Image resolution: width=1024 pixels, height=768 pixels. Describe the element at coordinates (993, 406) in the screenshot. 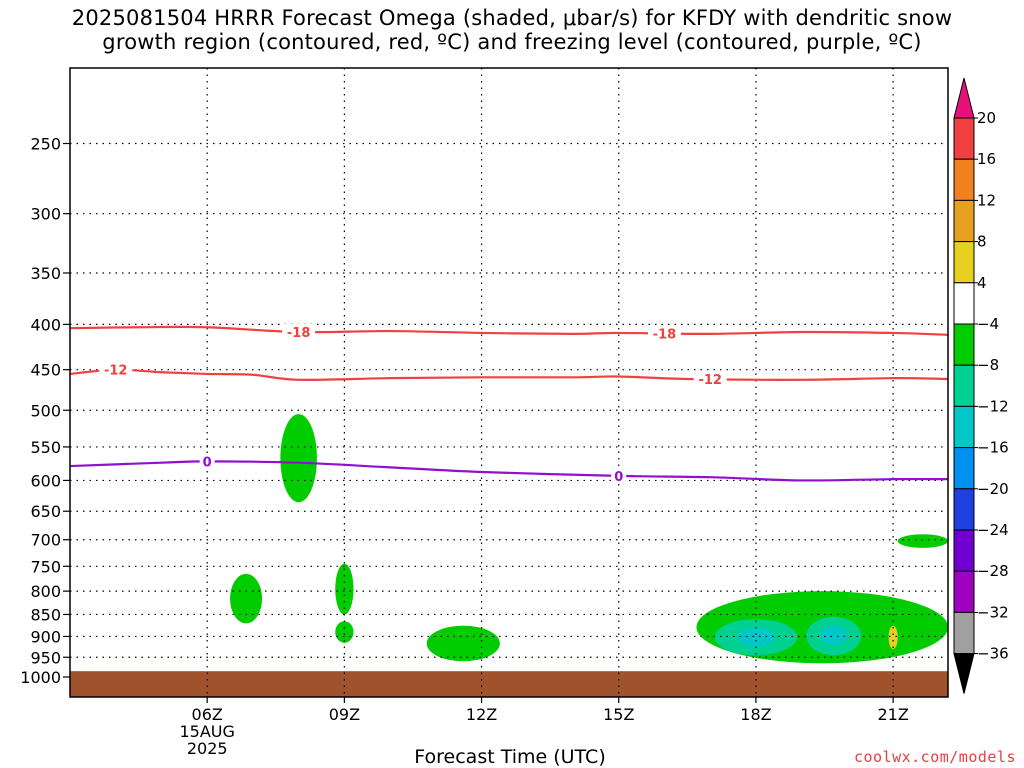

I see `colorbar-label-7: −12` at that location.